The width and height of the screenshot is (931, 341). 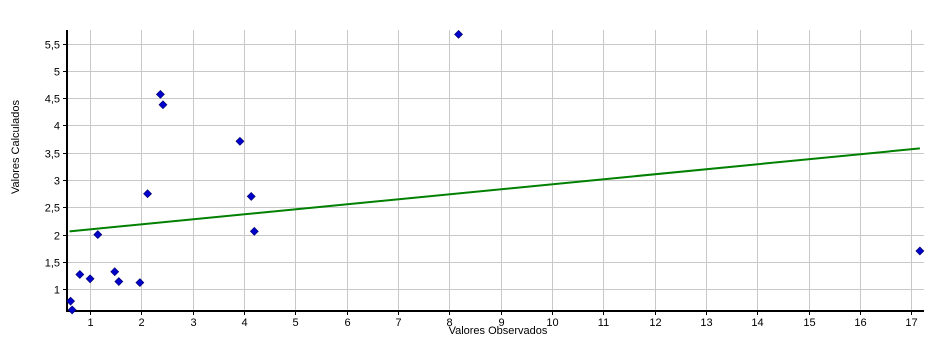 I want to click on x-tick-label: 12, so click(x=655, y=323).